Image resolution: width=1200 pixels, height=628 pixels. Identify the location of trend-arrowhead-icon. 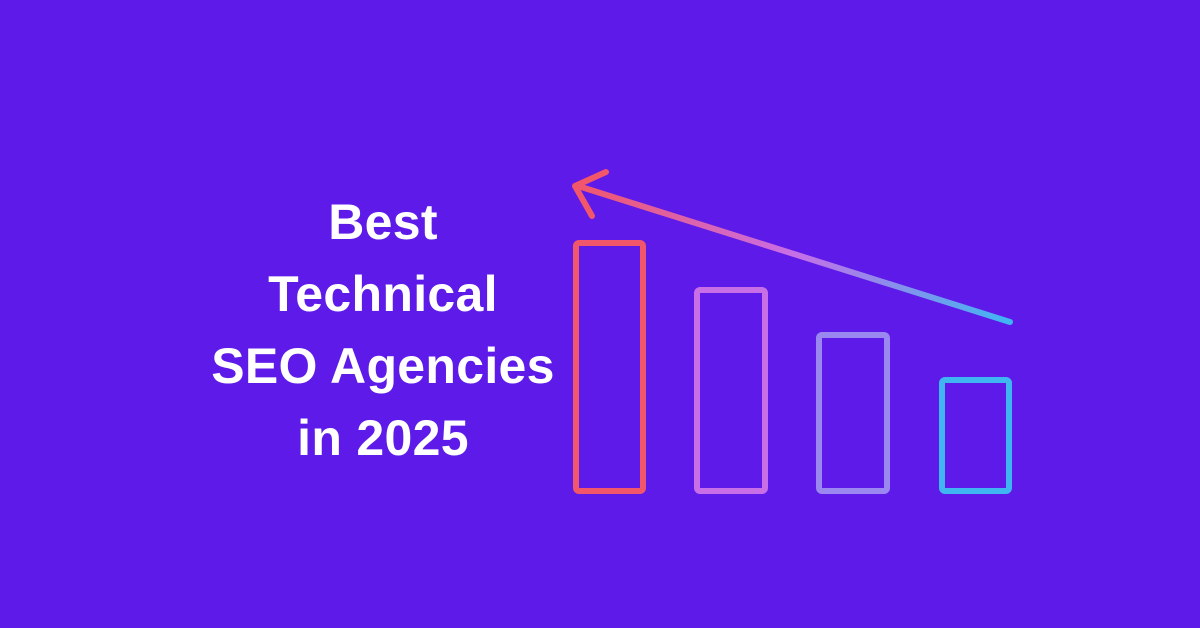
(590, 194).